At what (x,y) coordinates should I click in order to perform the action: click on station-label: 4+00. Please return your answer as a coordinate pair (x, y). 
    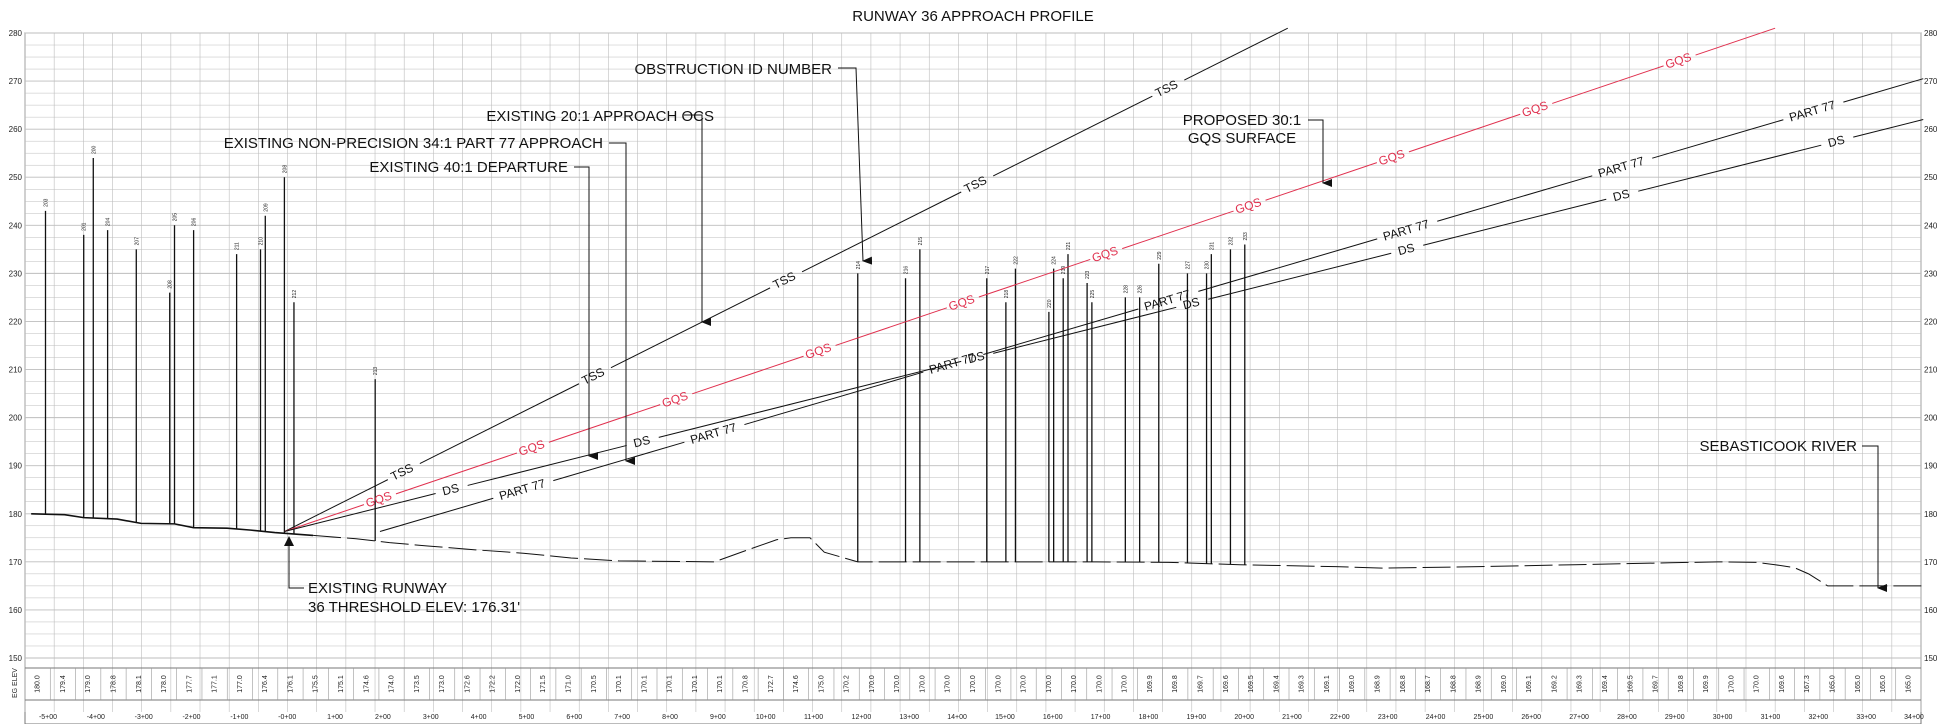
    Looking at the image, I should click on (479, 717).